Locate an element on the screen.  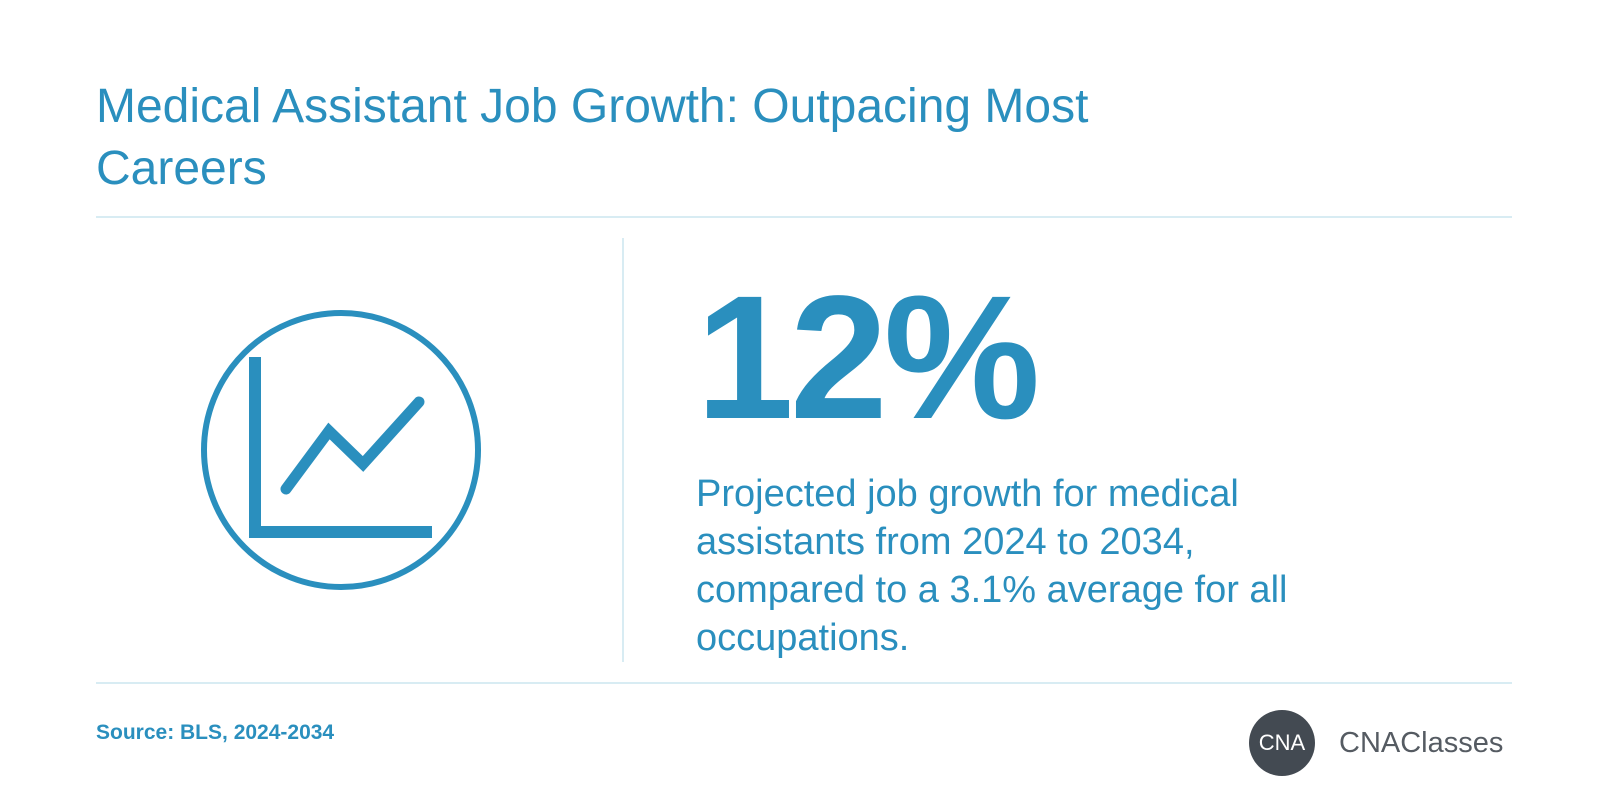
growth-stat-value: 12% is located at coordinates (868, 358).